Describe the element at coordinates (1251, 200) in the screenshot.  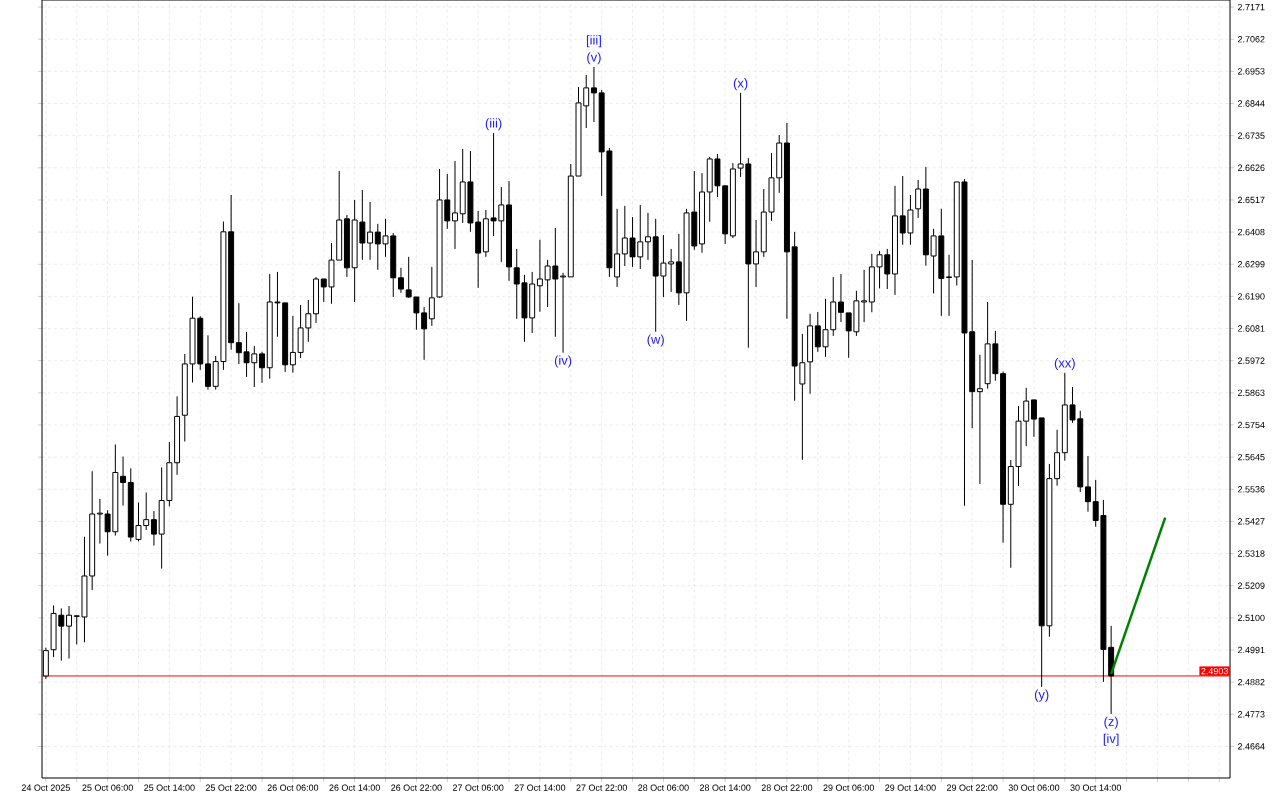
I see `y-tick-label: 2.6517` at that location.